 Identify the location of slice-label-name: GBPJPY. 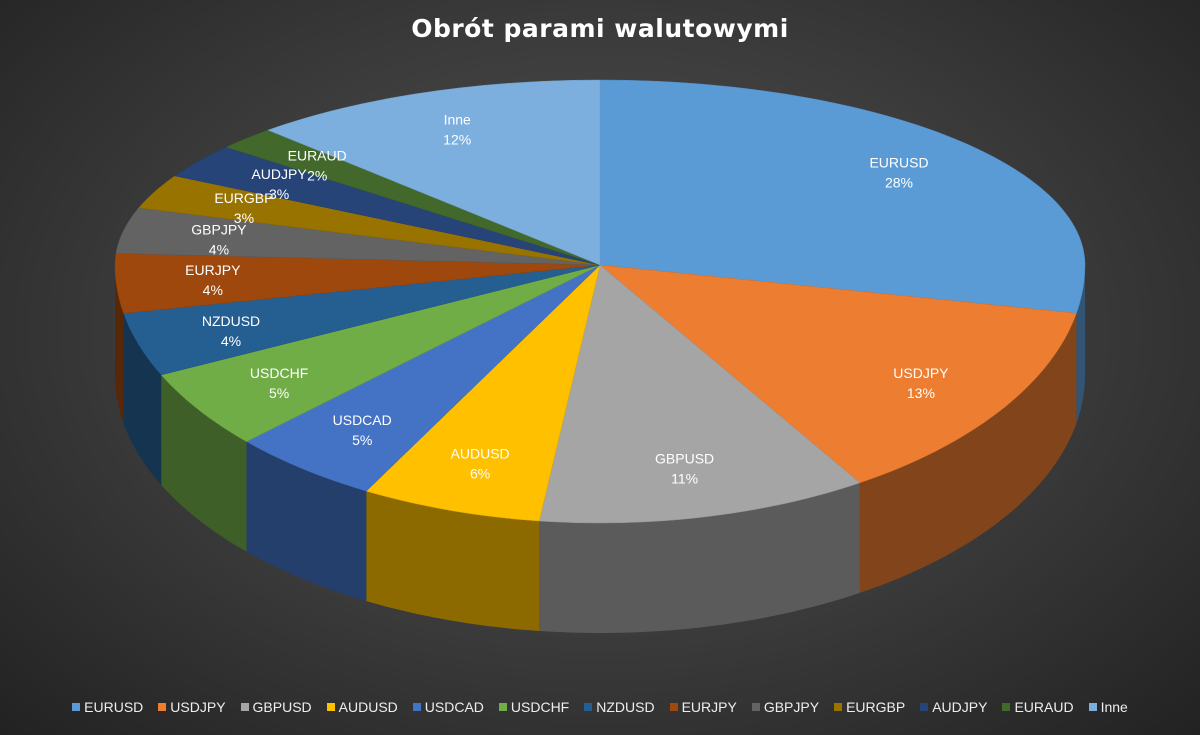
(219, 229).